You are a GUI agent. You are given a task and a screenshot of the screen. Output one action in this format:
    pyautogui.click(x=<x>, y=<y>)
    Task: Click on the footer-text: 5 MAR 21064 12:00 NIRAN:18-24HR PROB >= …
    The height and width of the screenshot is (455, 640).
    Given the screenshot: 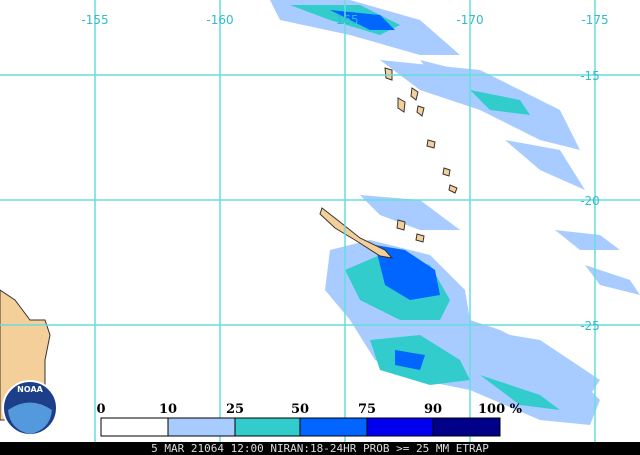 What is the action you would take?
    pyautogui.click(x=320, y=448)
    